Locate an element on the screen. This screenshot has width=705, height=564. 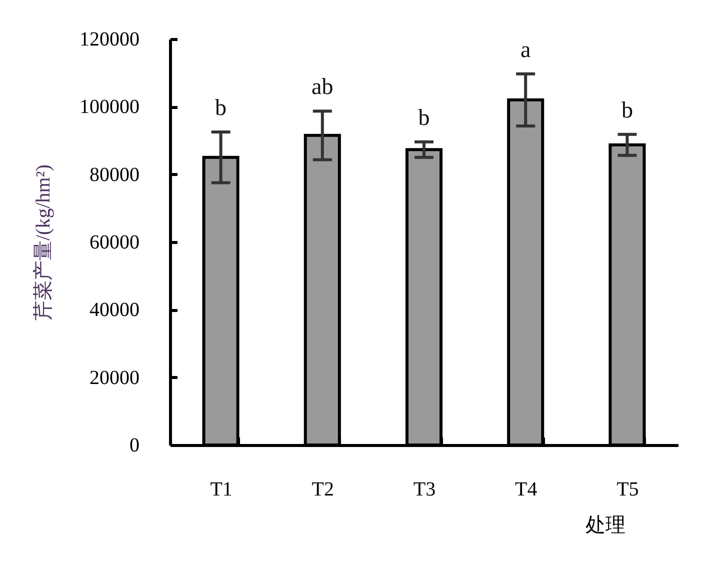
x-tick-label: T3 is located at coordinates (424, 489).